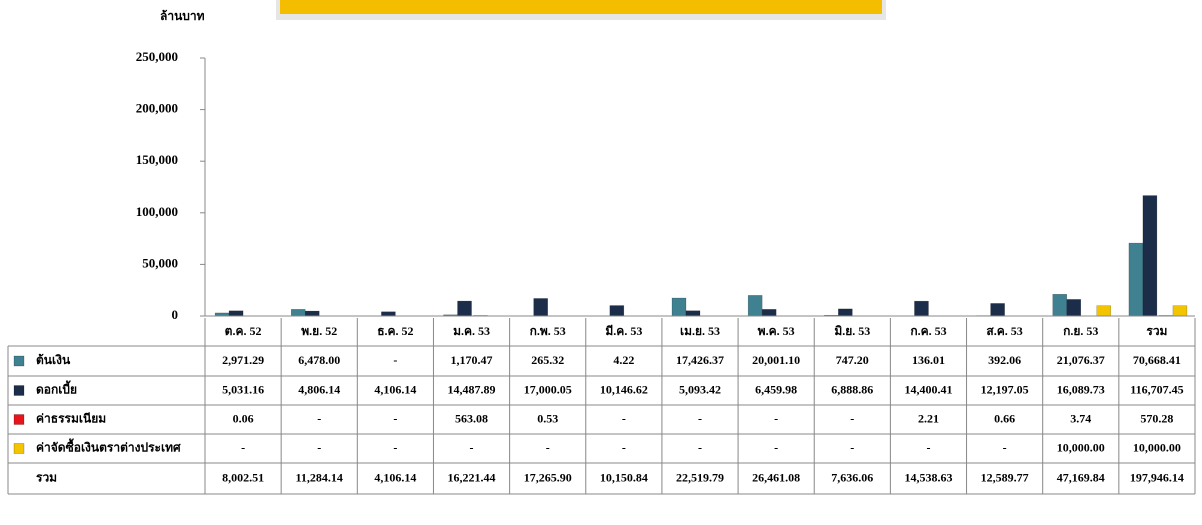 This screenshot has width=1202, height=525. Describe the element at coordinates (1080, 418) in the screenshot. I see `table-cell: 3.74` at that location.